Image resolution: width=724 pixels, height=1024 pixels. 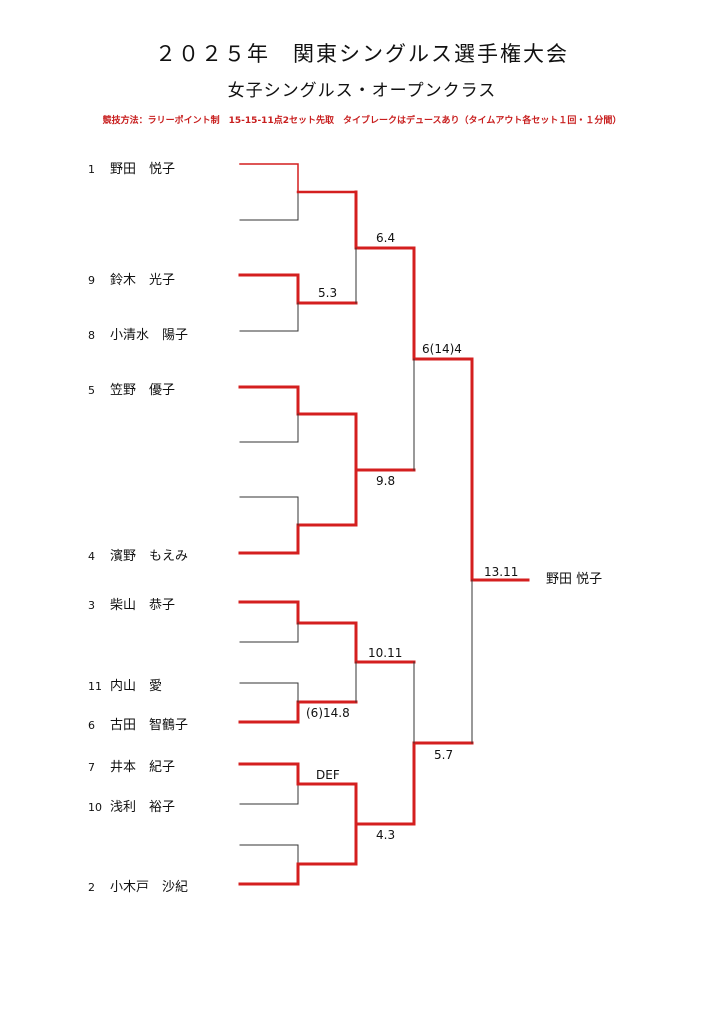 I want to click on player-entry: 10 浅利 裕子, so click(x=132, y=805).